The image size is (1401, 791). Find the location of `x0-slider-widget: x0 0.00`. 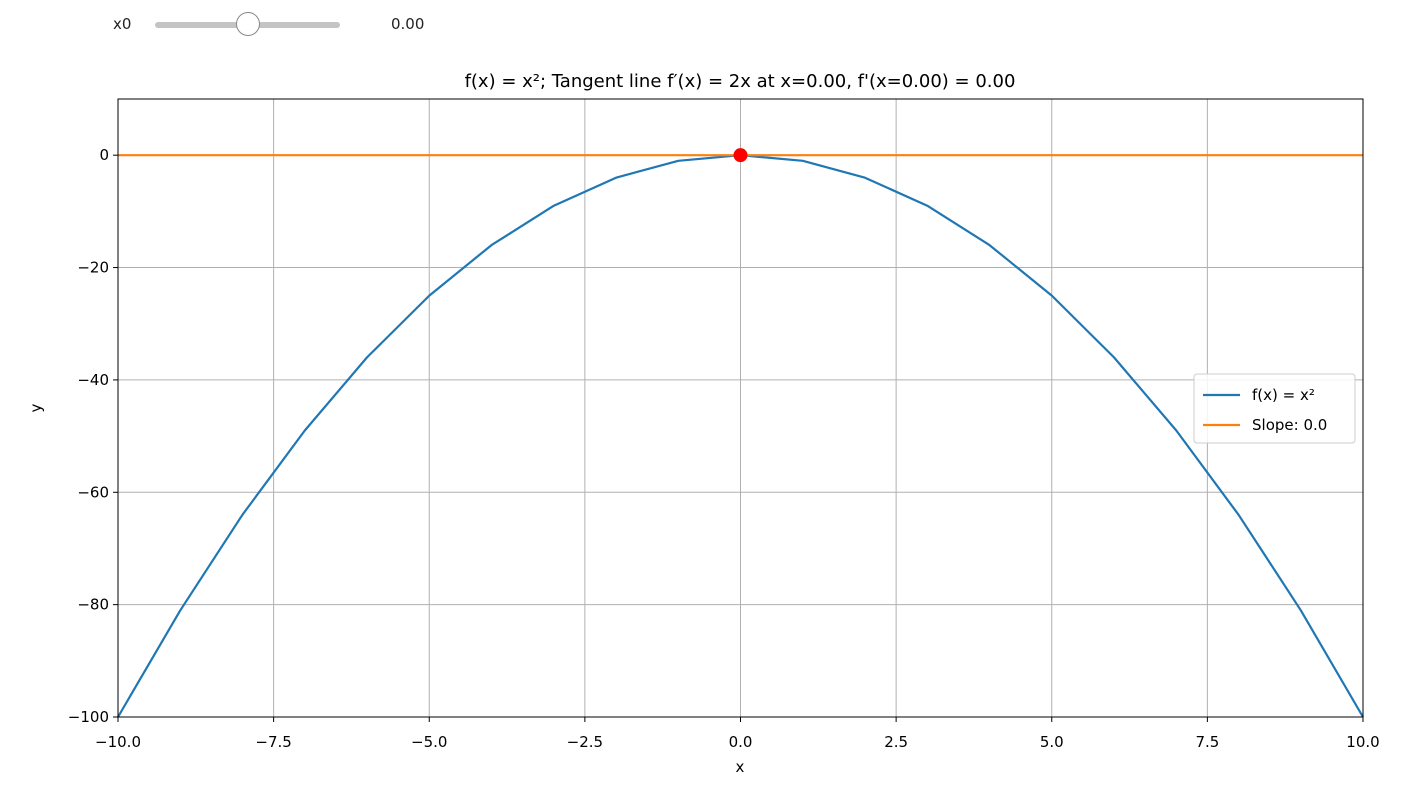

x0-slider-widget: x0 0.00 is located at coordinates (300, 25).